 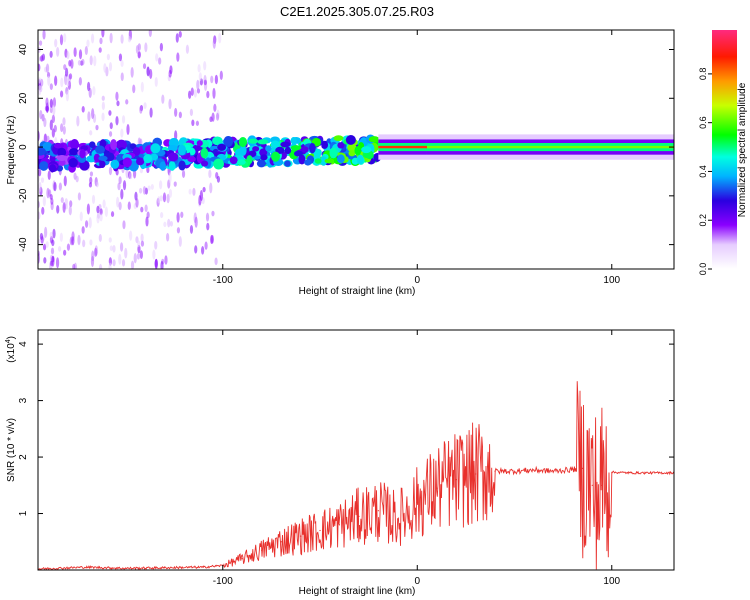 I want to click on snr-xtick-label: 0, so click(x=417, y=581).